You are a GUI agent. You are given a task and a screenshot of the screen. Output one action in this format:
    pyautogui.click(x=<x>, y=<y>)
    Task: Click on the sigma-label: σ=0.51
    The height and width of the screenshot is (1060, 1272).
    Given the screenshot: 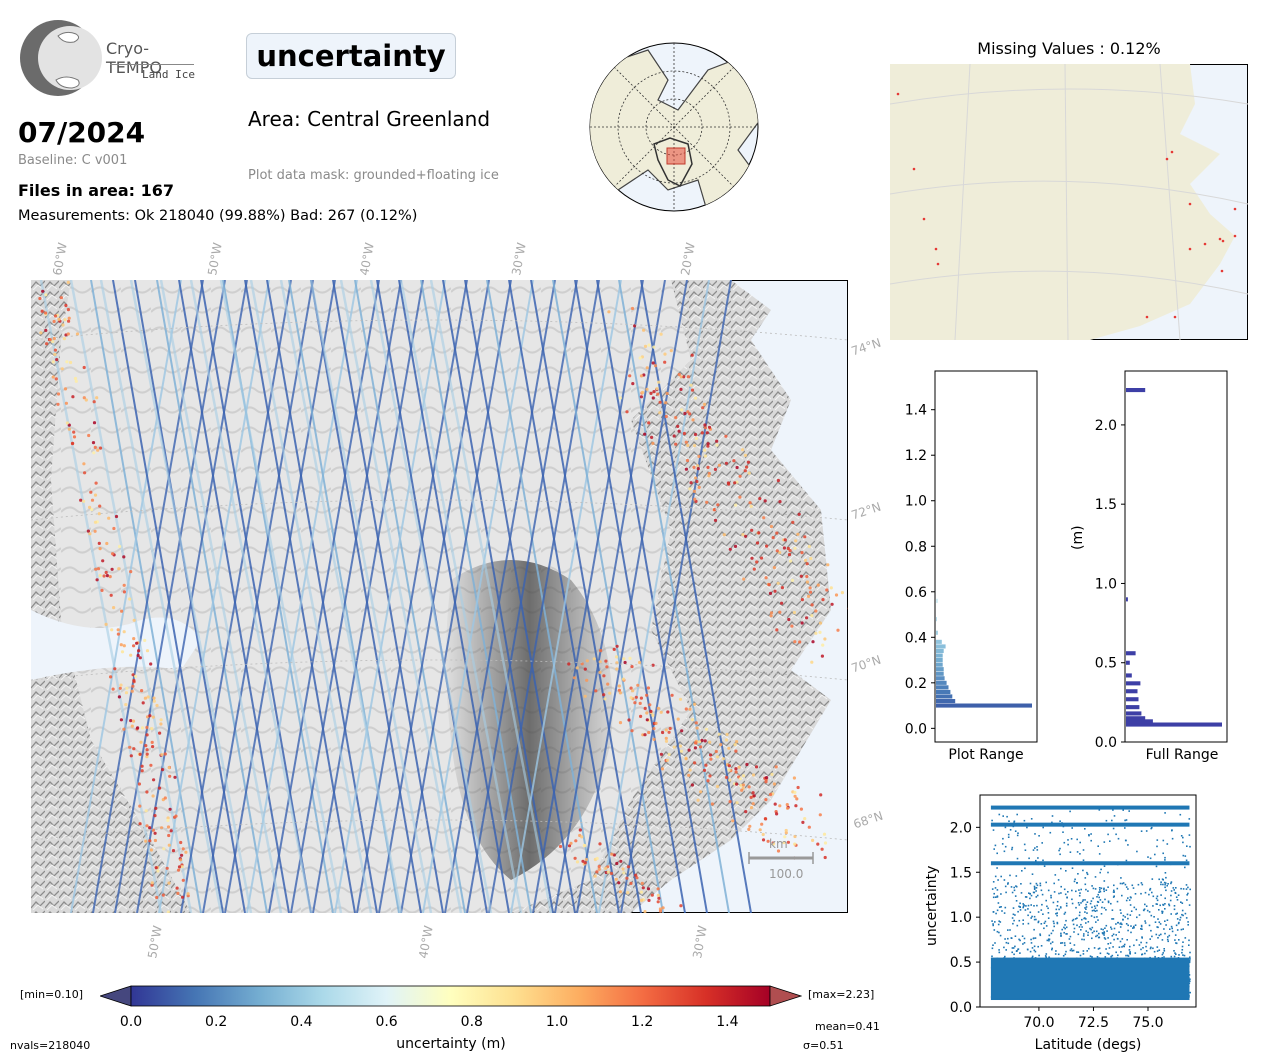 What is the action you would take?
    pyautogui.click(x=823, y=1045)
    